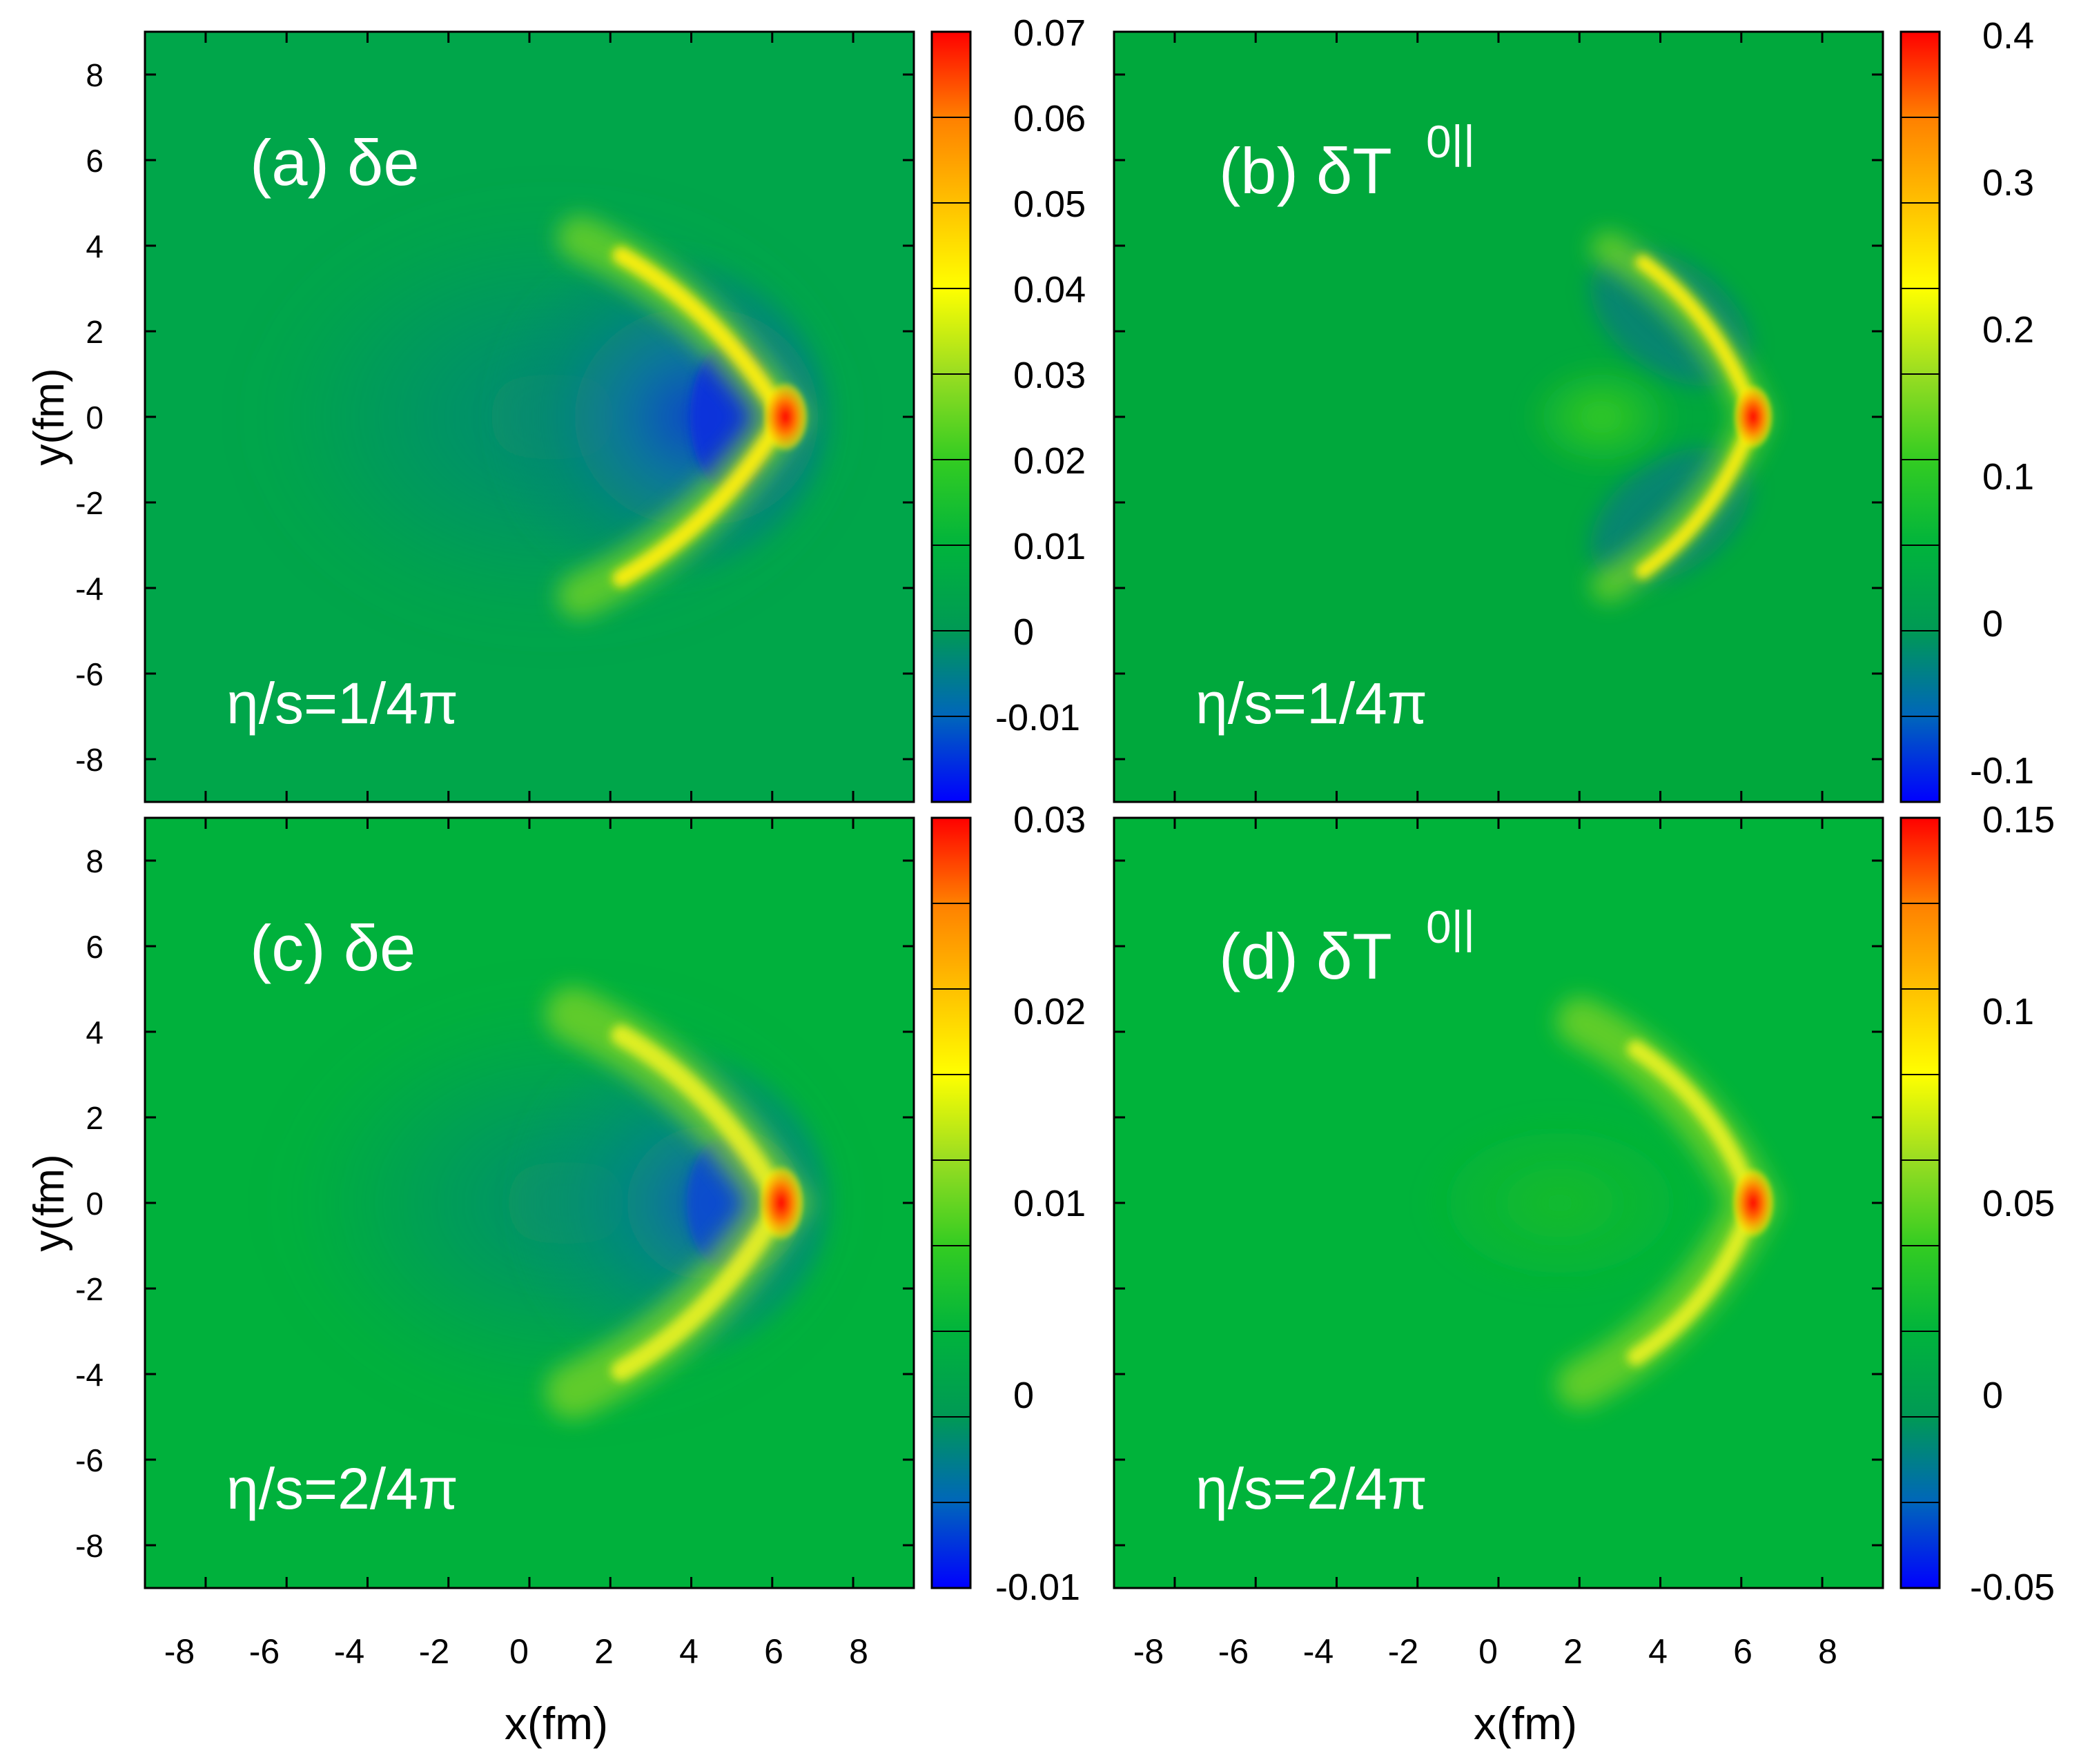  What do you see at coordinates (333, 948) in the screenshot?
I see `panel-label: (c) δe` at bounding box center [333, 948].